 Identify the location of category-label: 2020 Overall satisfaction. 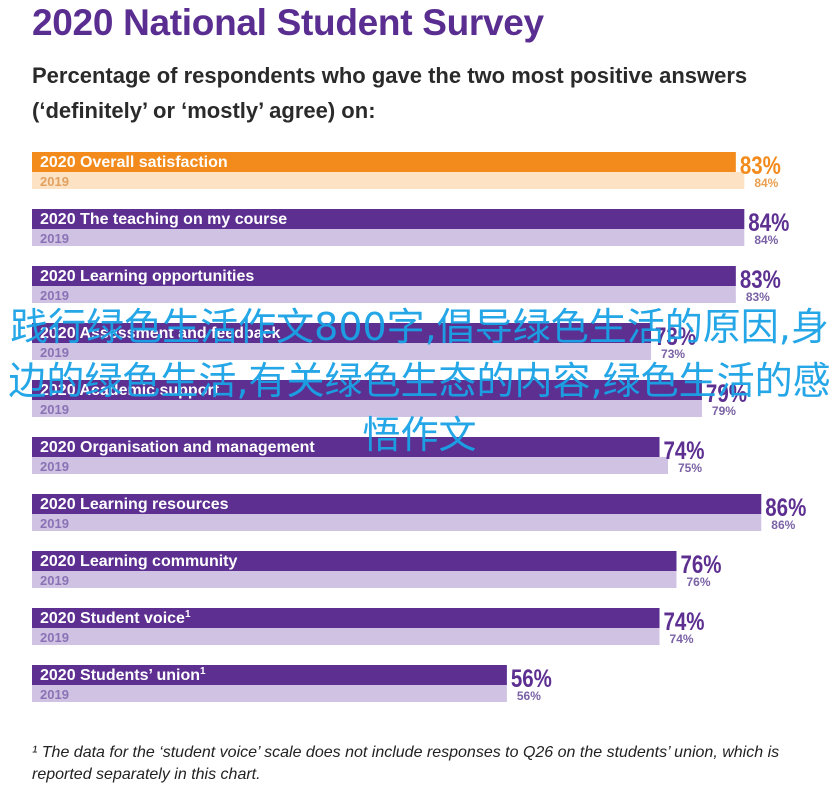
(134, 162).